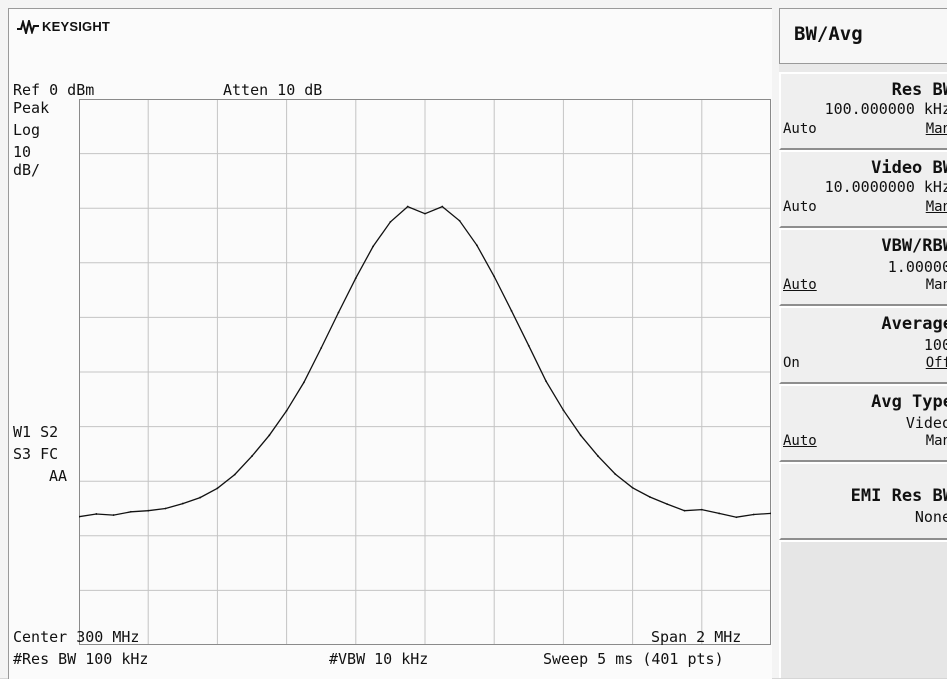  I want to click on trace-status-3: AA, so click(58, 476).